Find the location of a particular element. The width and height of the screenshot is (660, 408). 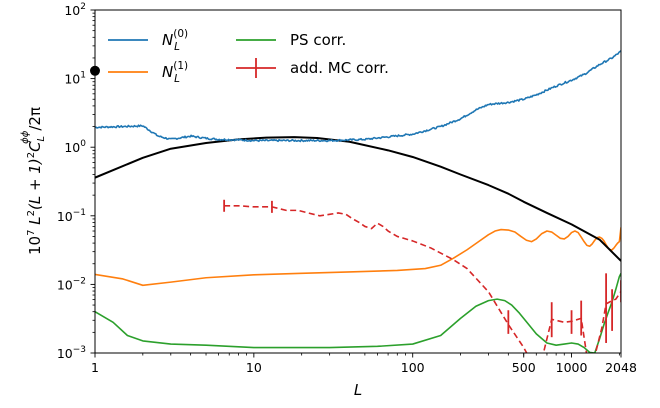

y-label-part: 7 is located at coordinates (31, 233).